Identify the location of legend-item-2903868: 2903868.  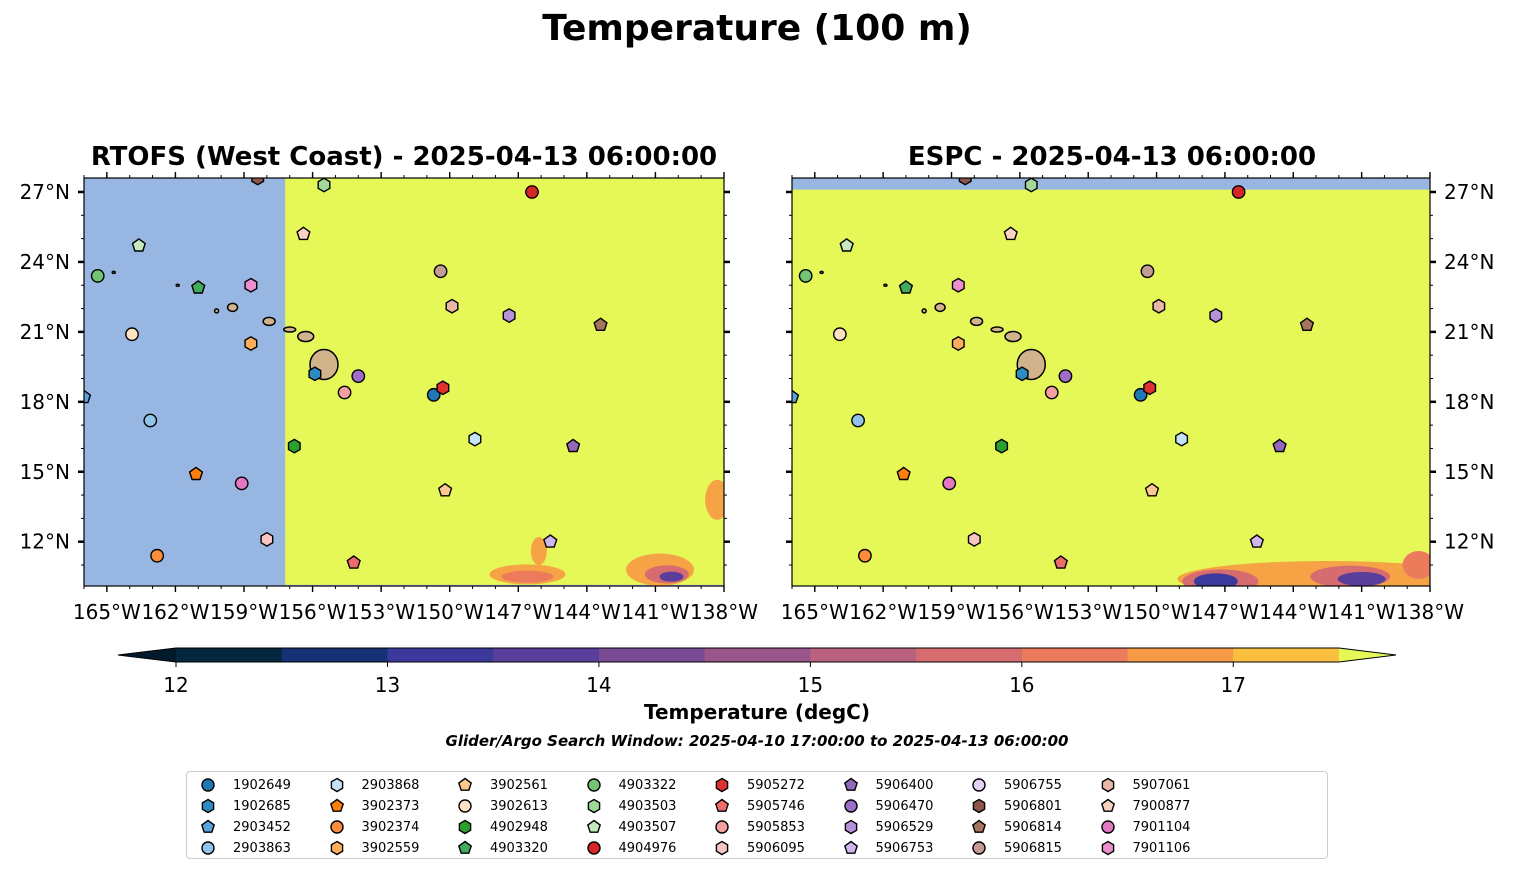
(372, 785).